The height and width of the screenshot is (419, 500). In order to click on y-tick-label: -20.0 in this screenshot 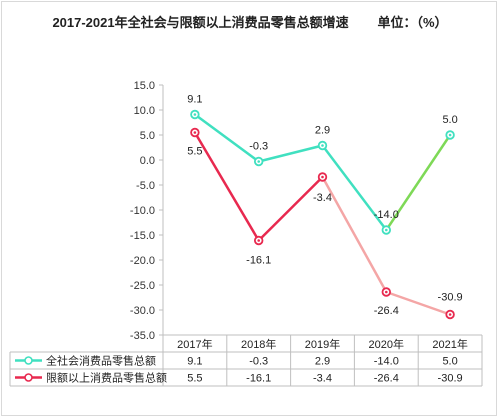, I will do `click(142, 261)`.